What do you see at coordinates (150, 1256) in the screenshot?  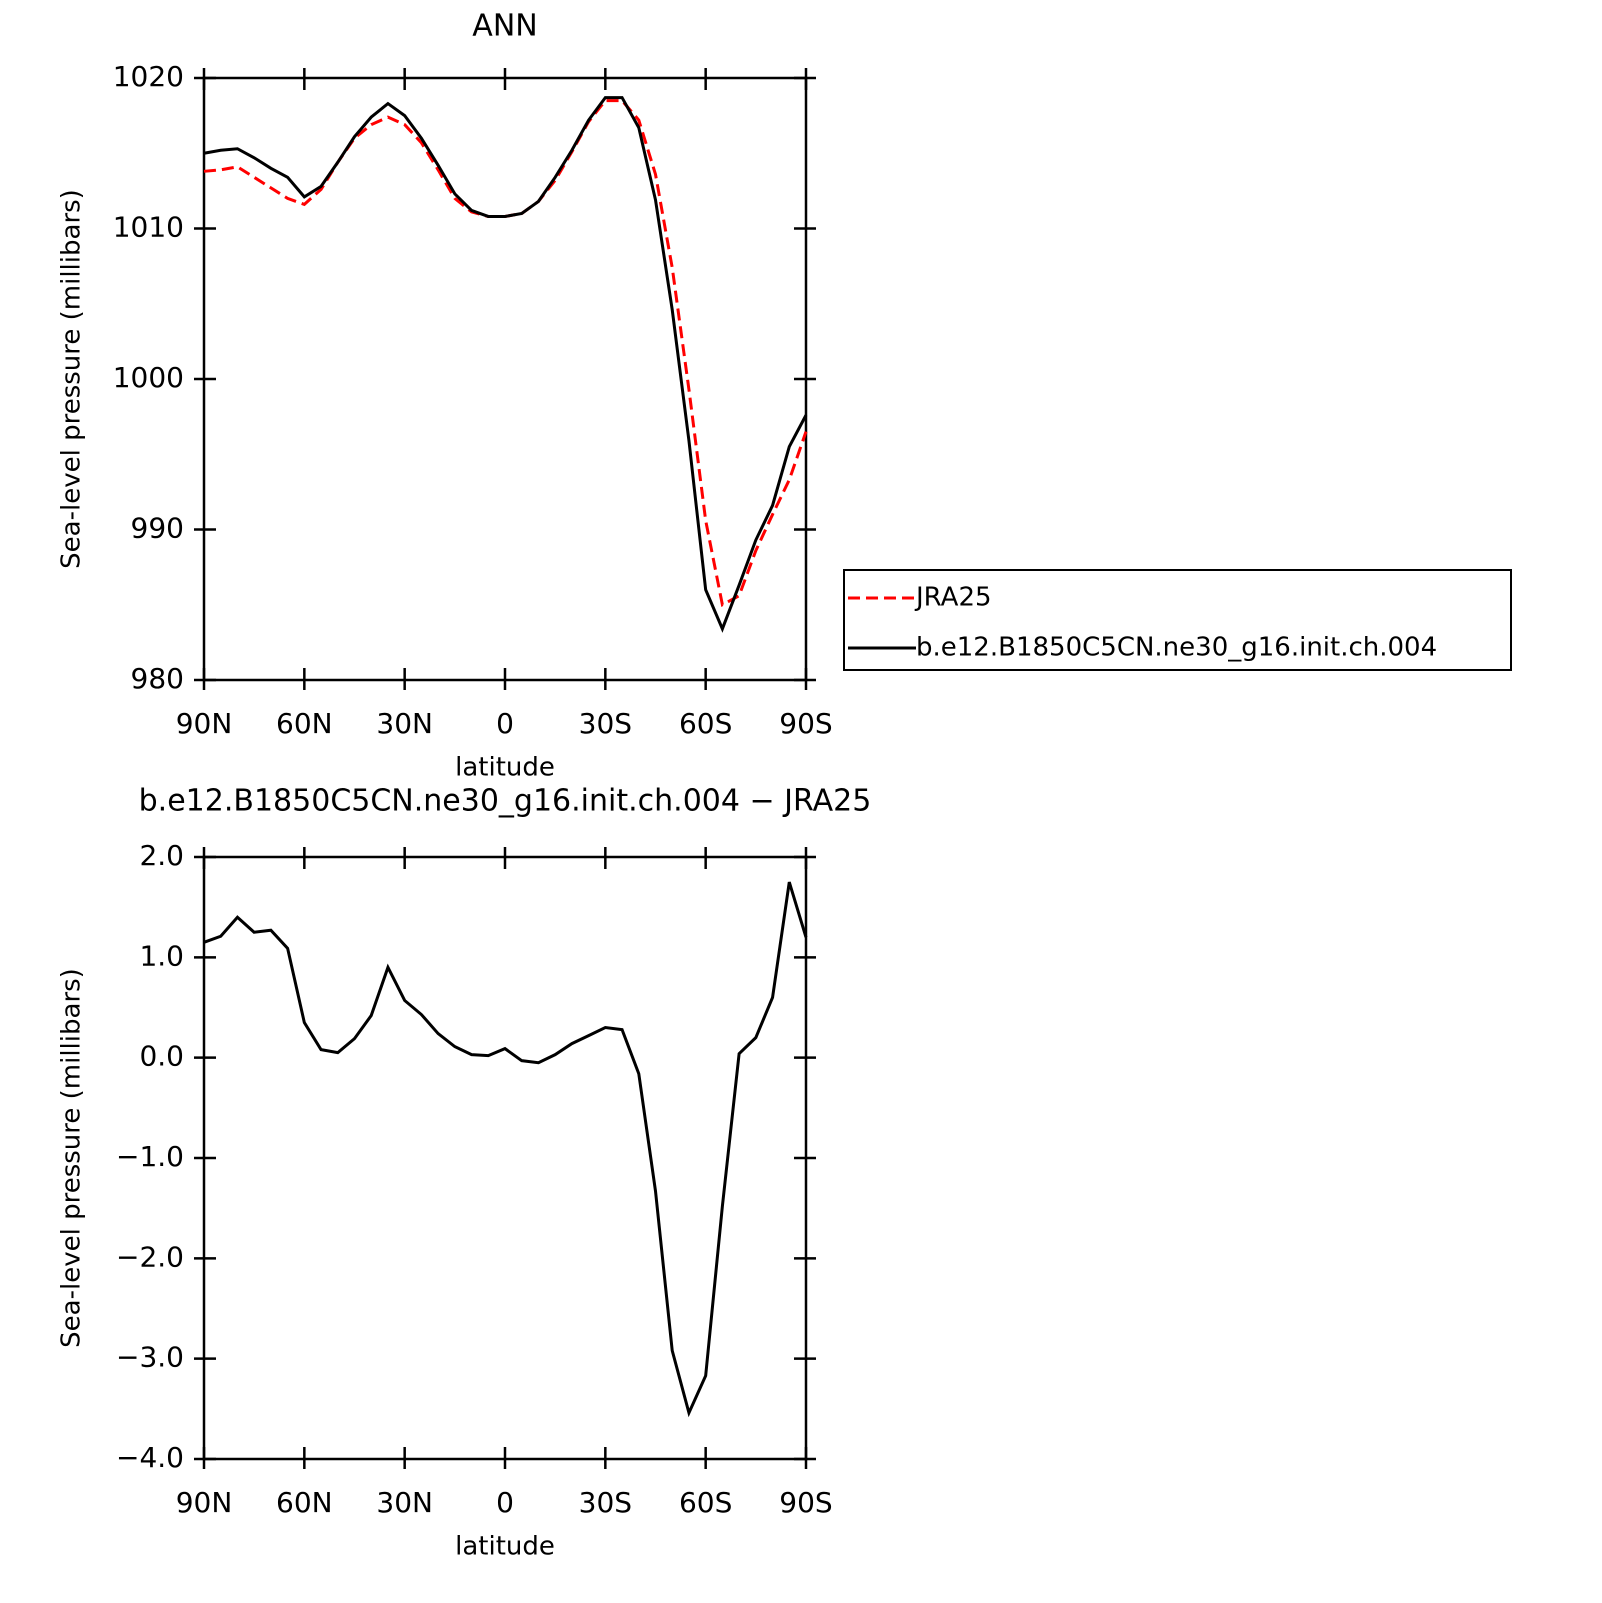 I see `y-tick-label: −2.0` at bounding box center [150, 1256].